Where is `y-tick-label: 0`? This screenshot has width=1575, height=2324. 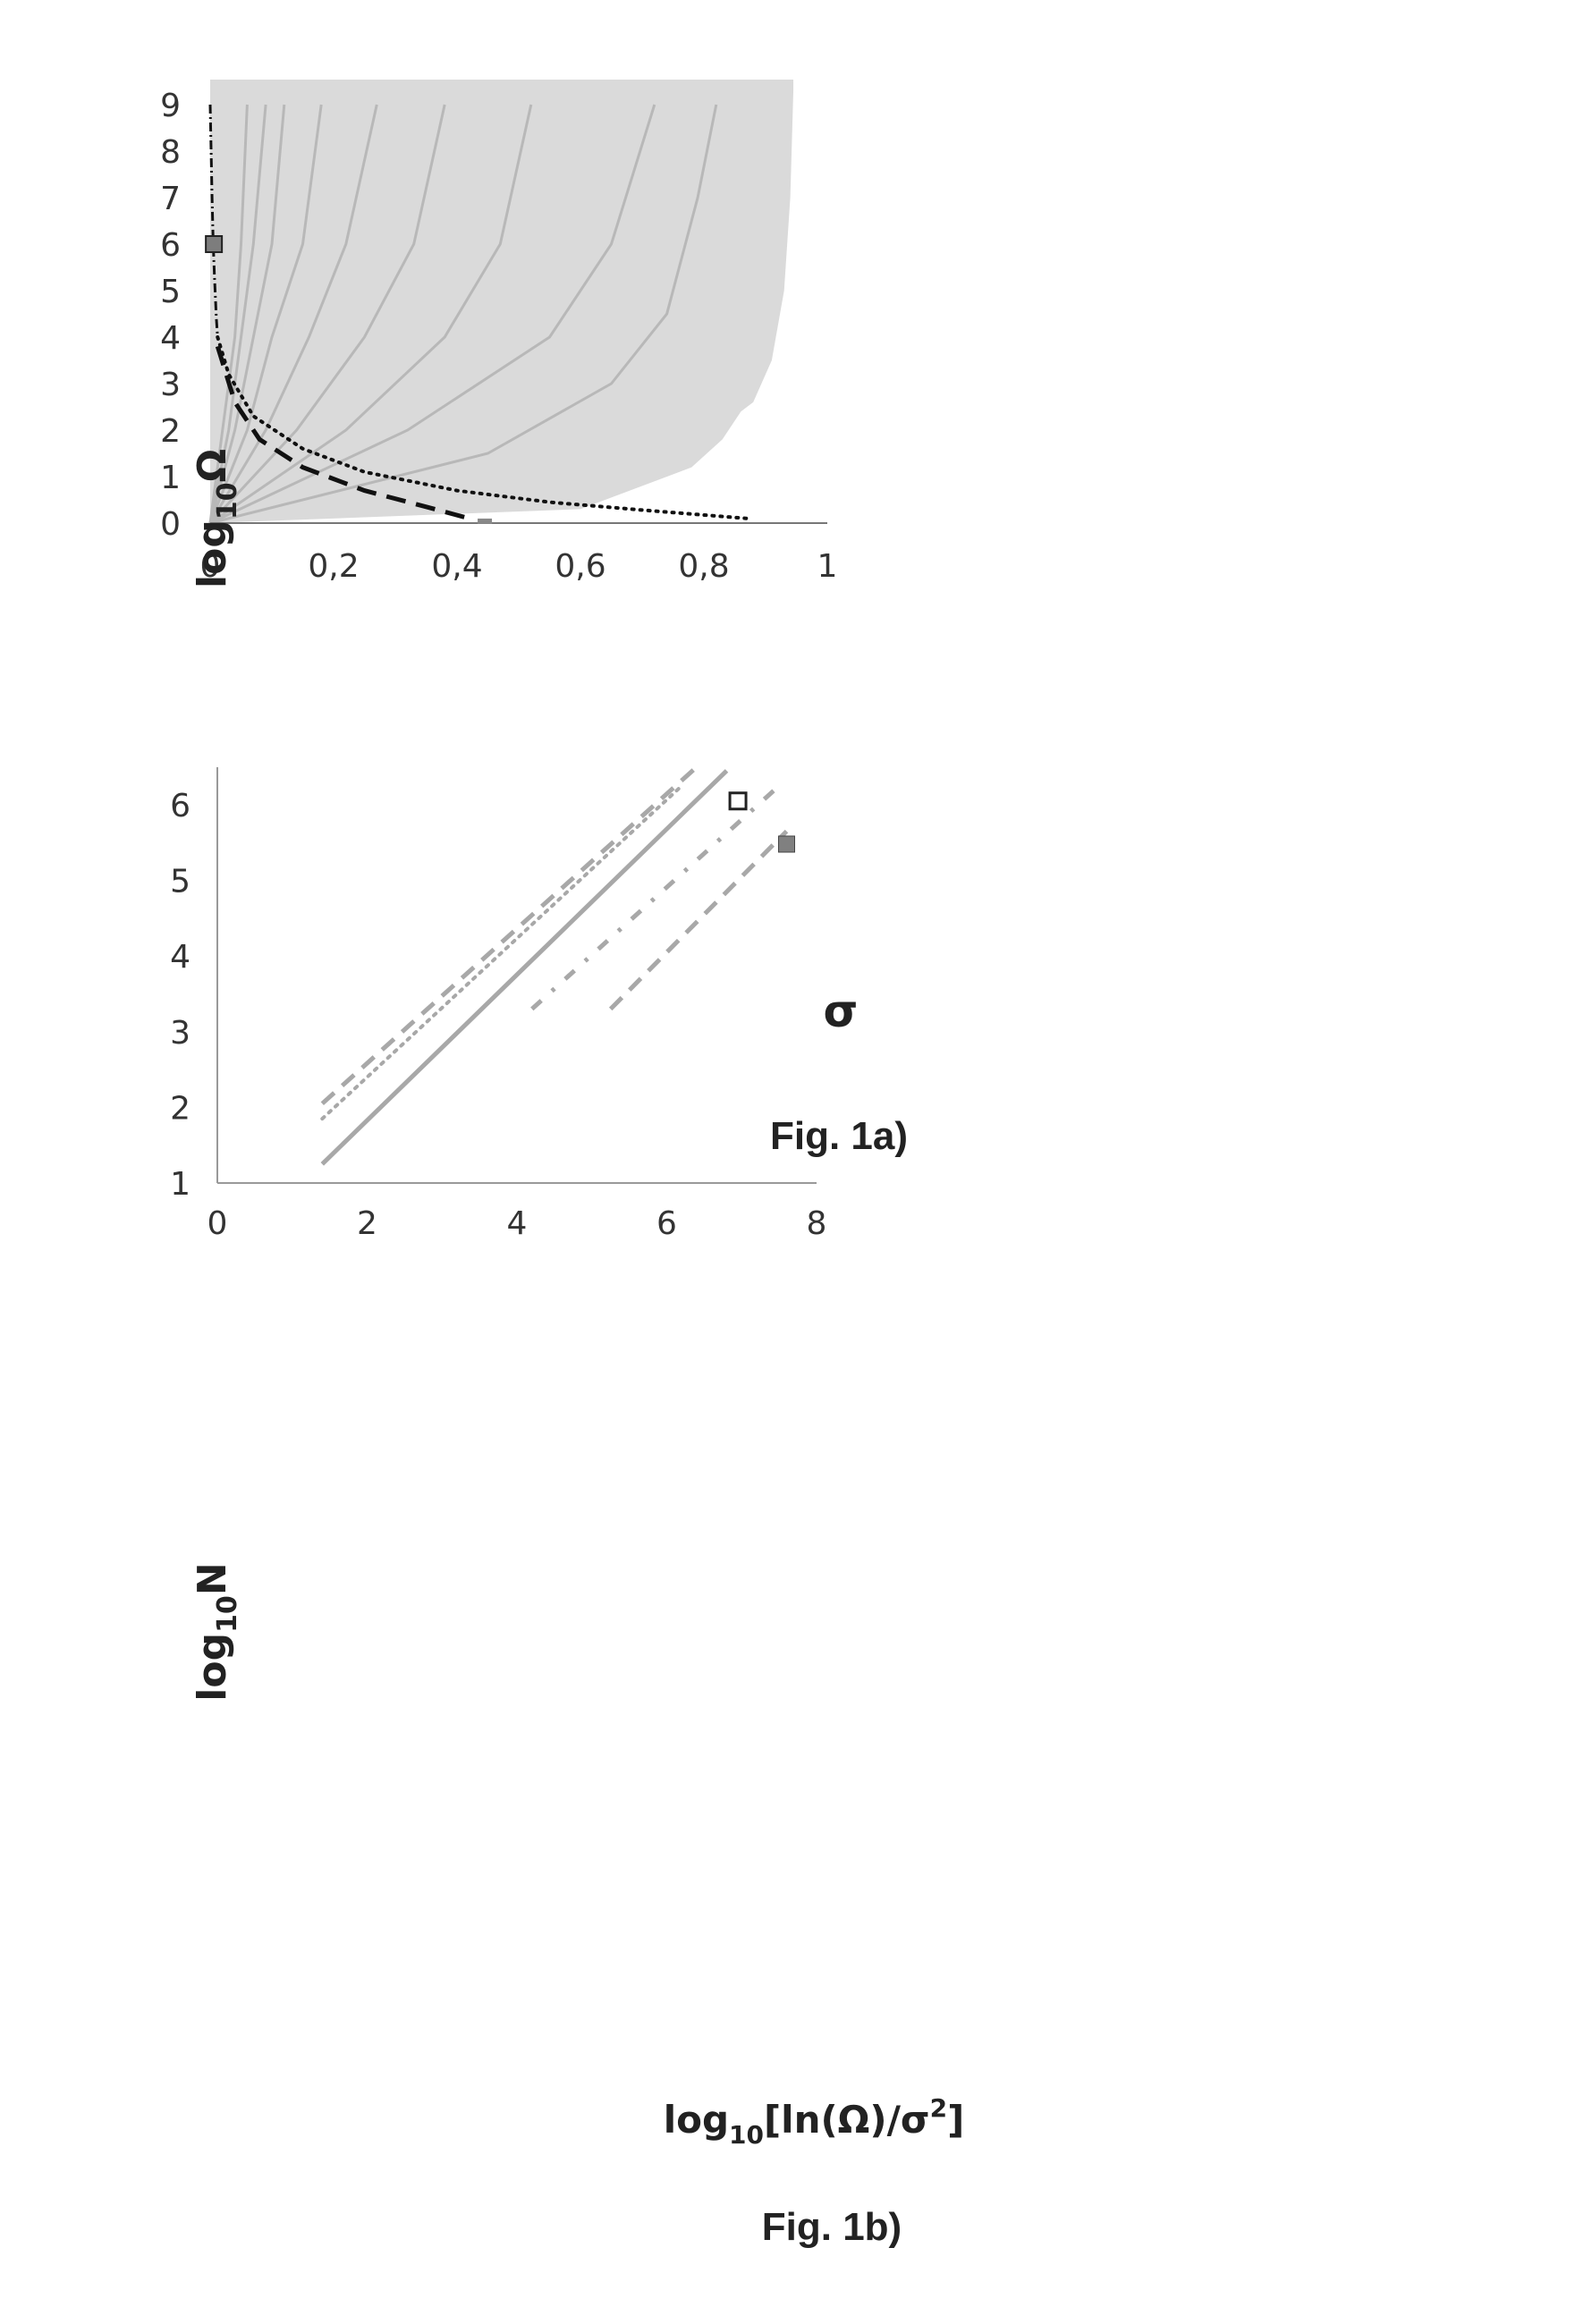
y-tick-label: 0 is located at coordinates (170, 524).